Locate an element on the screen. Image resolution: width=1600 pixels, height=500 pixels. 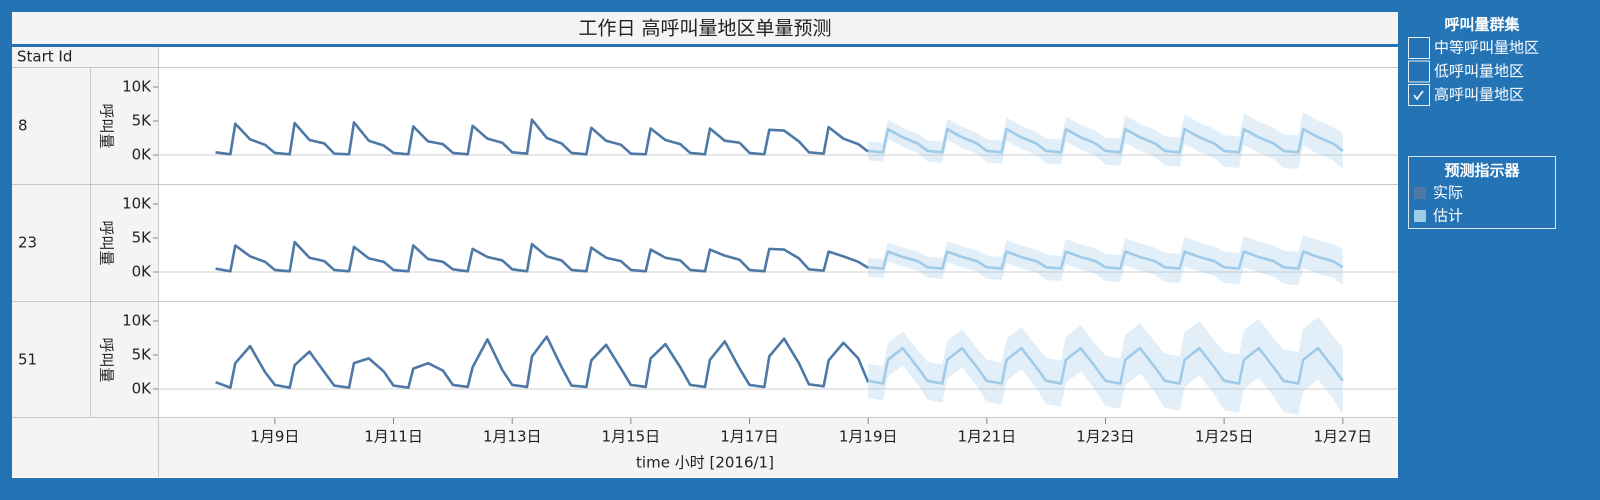
legend-label: 估计 is located at coordinates (1448, 216).